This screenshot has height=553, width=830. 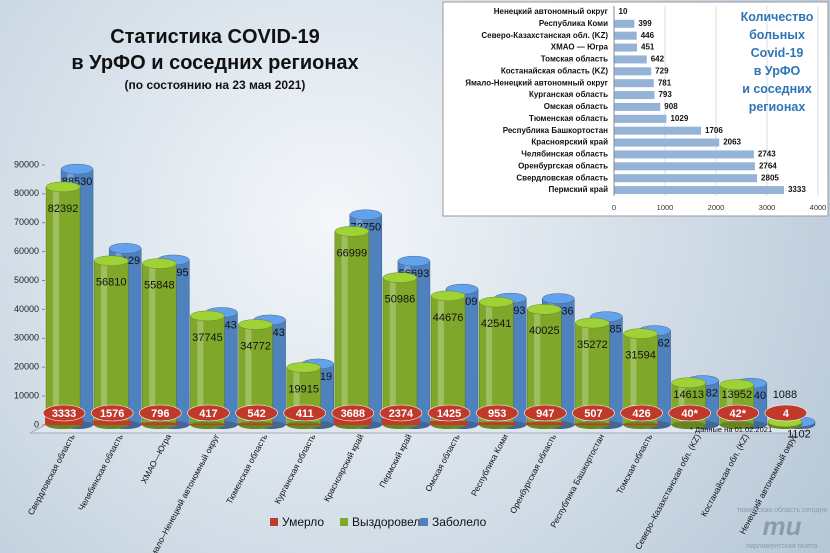 What do you see at coordinates (26, 280) in the screenshot?
I see `y-tick-label: 50000` at bounding box center [26, 280].